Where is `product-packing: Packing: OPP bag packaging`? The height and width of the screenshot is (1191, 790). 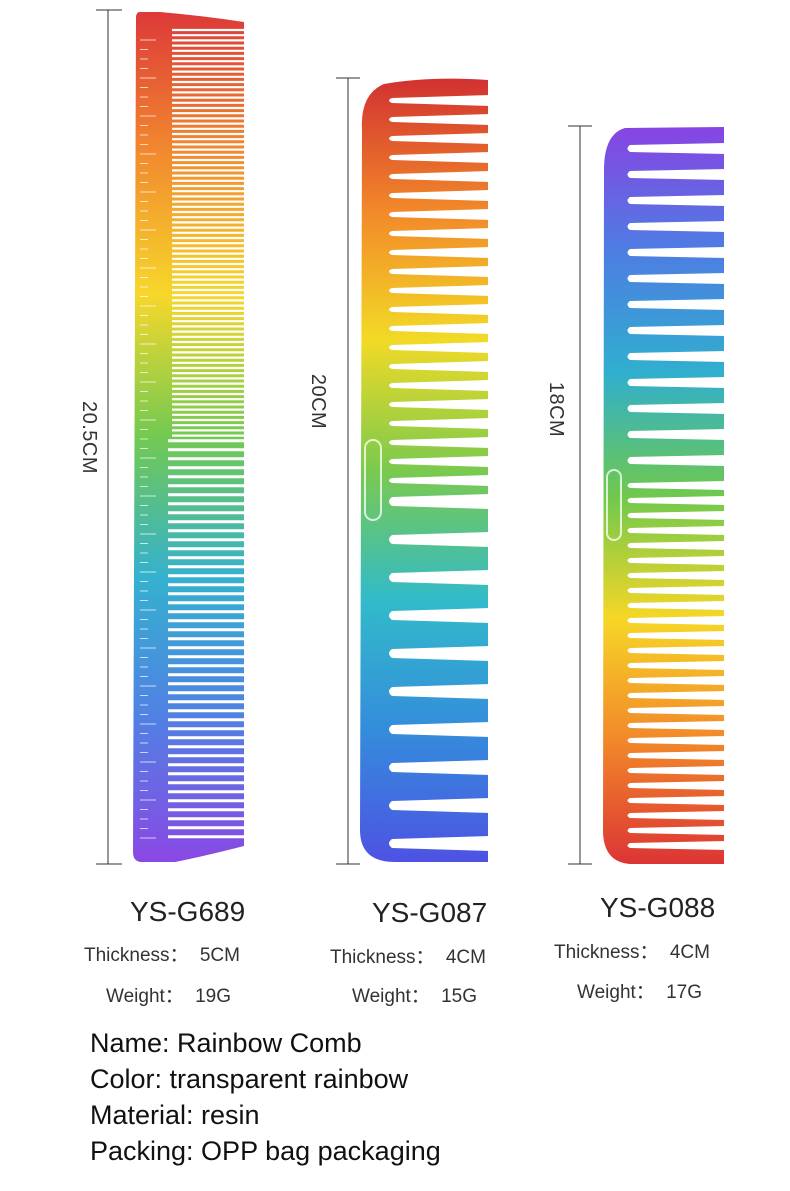 product-packing: Packing: OPP bag packaging is located at coordinates (265, 1151).